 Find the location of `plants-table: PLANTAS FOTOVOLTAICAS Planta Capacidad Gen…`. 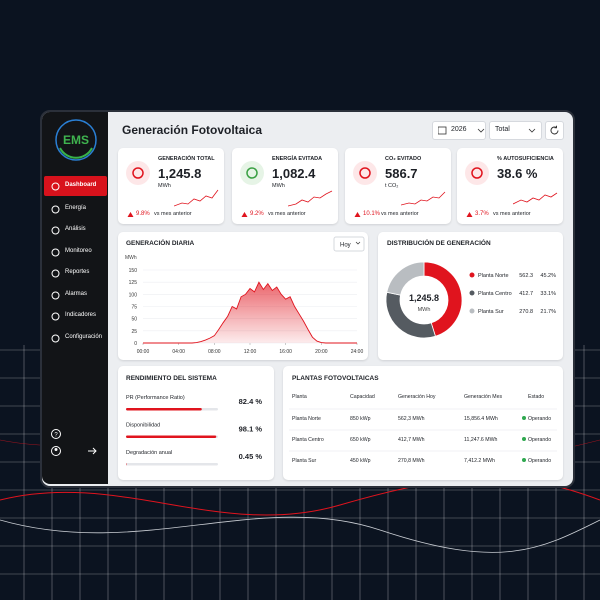

plants-table: PLANTAS FOTOVOLTAICAS Planta Capacidad Gen… is located at coordinates (423, 419).